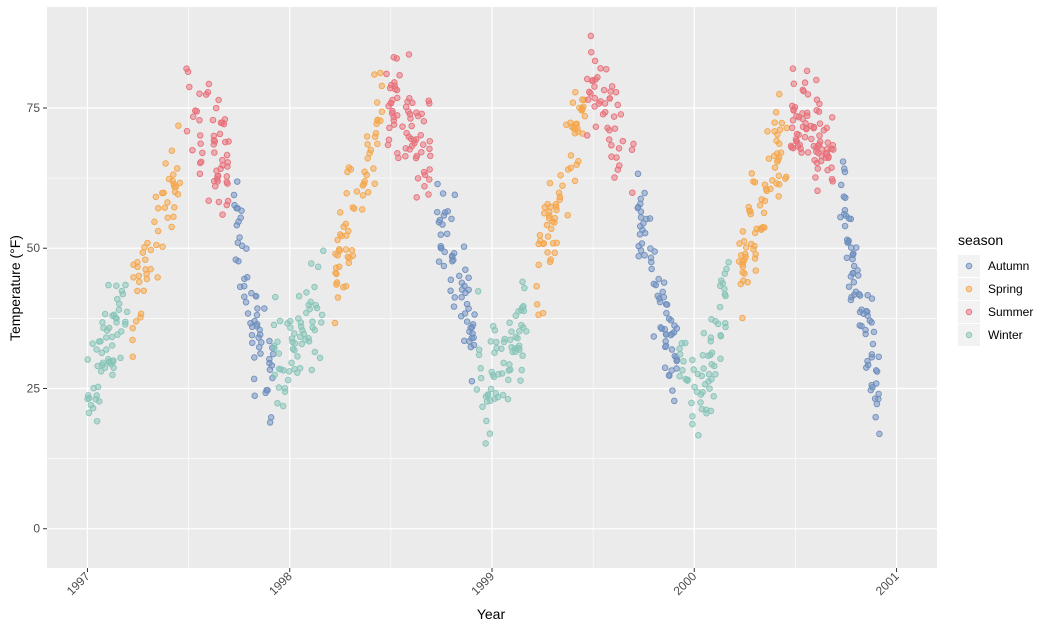  I want to click on legend-key-spring, so click(969, 289).